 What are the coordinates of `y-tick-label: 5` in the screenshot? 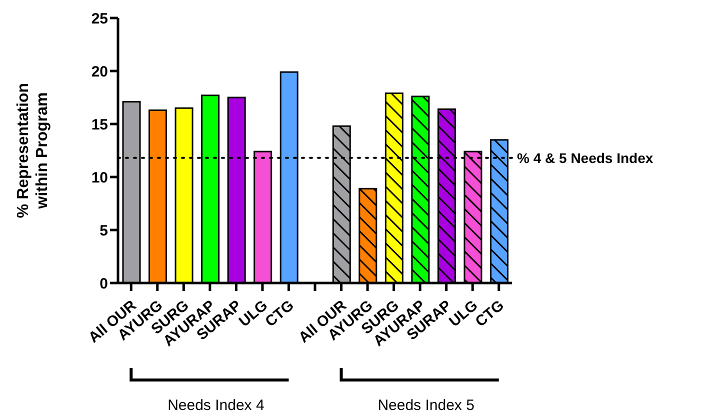 It's located at (104, 231).